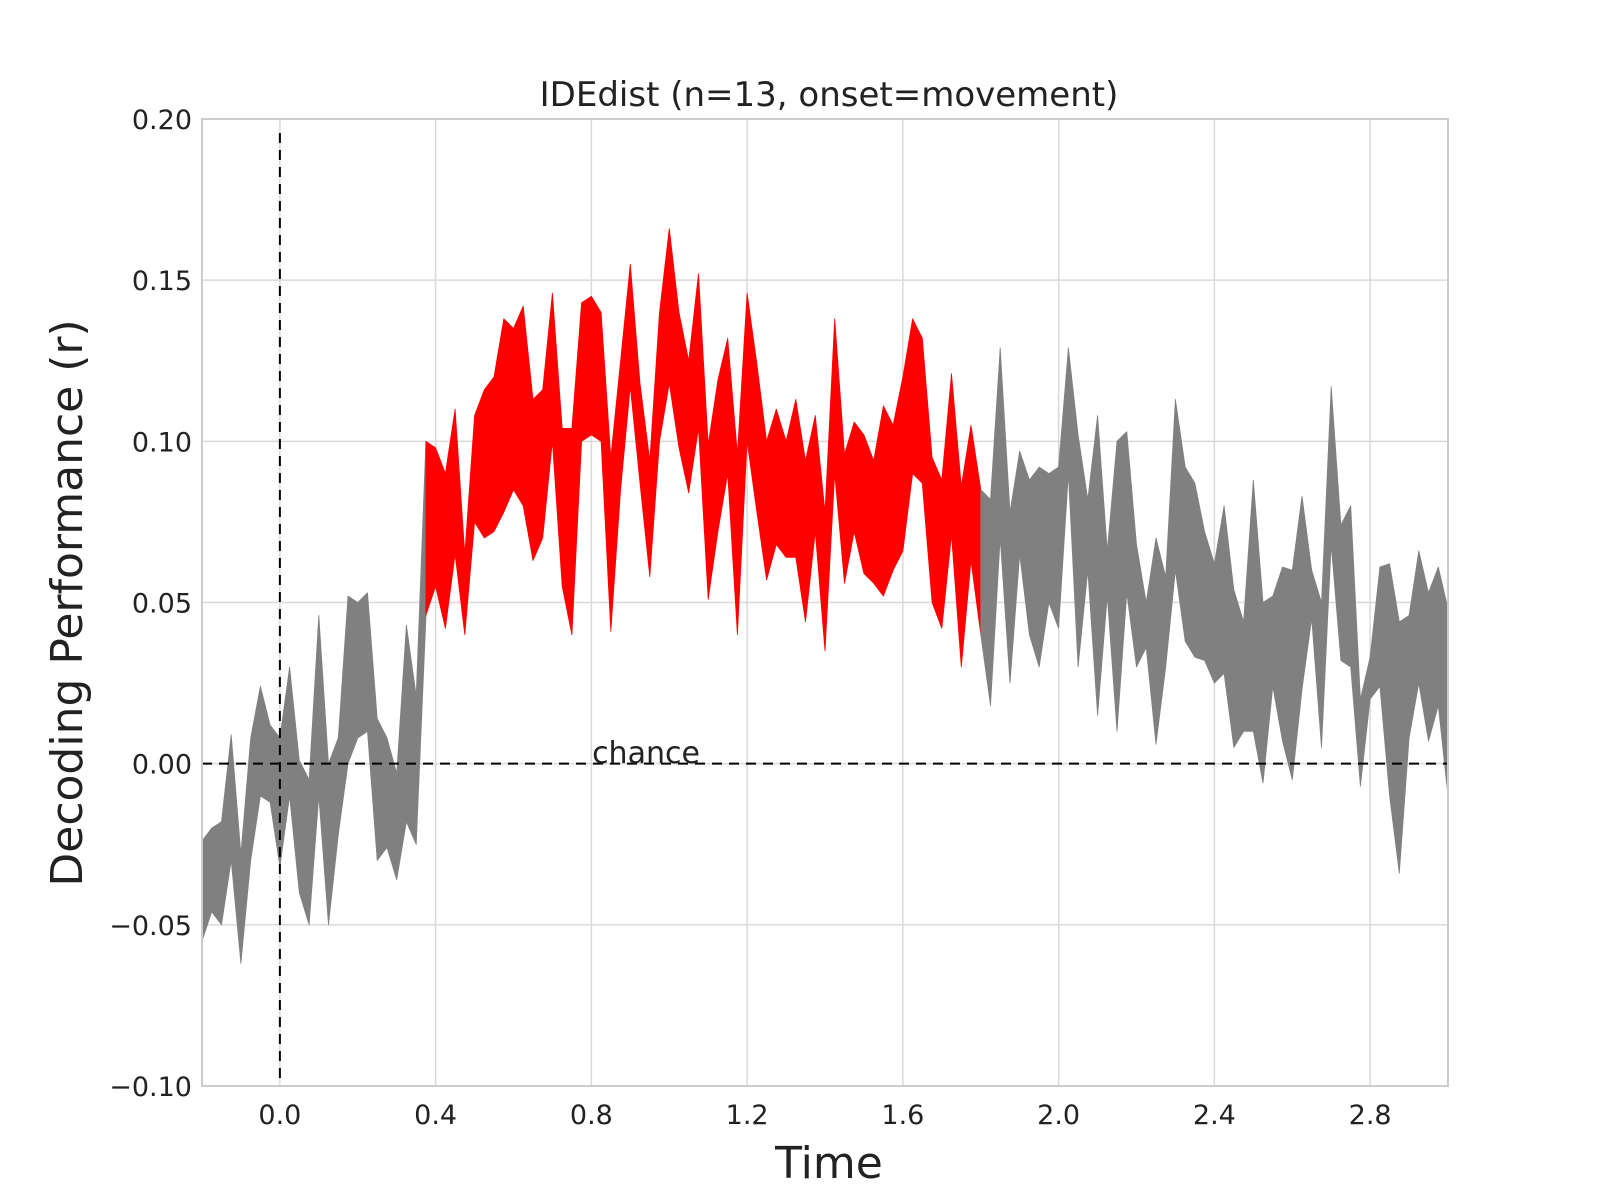 The image size is (1600, 1200). I want to click on x-tick-label: 1.6, so click(902, 1115).